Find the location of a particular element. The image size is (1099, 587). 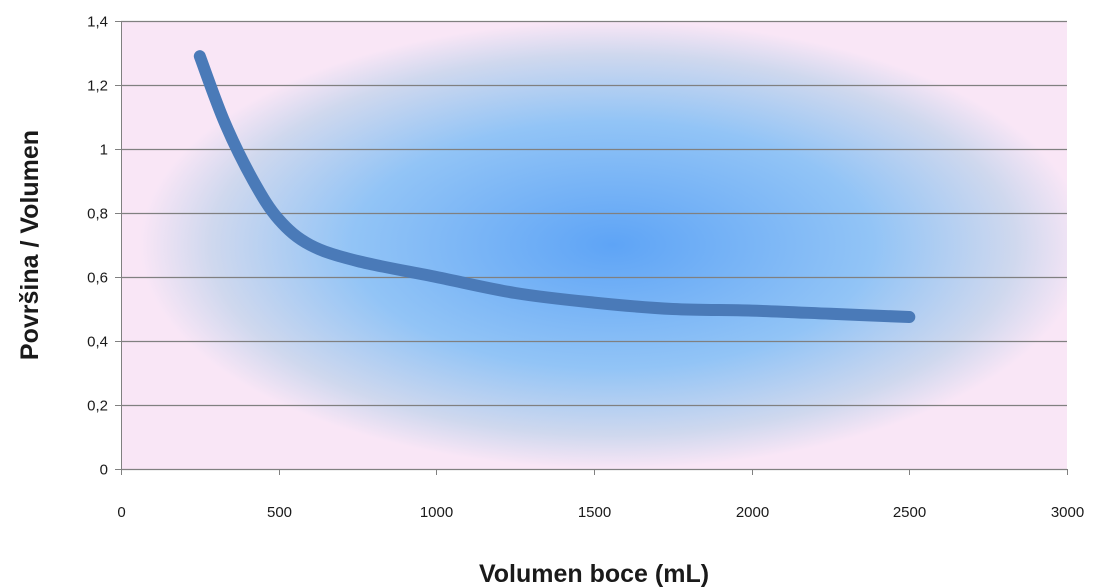

x-tick-label: 2000 is located at coordinates (752, 512).